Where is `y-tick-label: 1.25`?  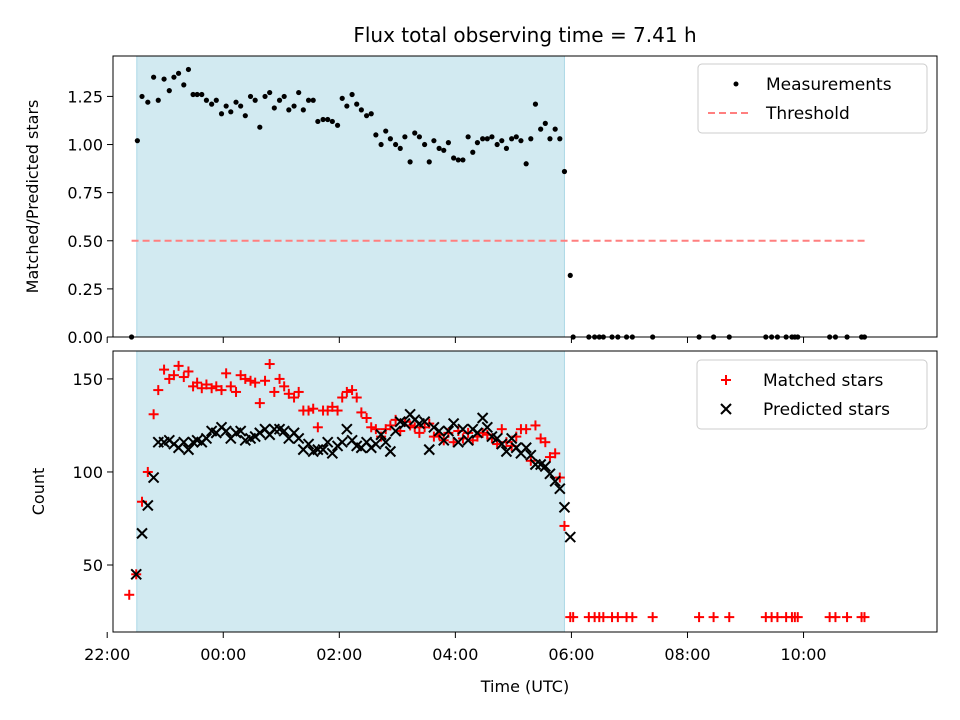 y-tick-label: 1.25 is located at coordinates (85, 96).